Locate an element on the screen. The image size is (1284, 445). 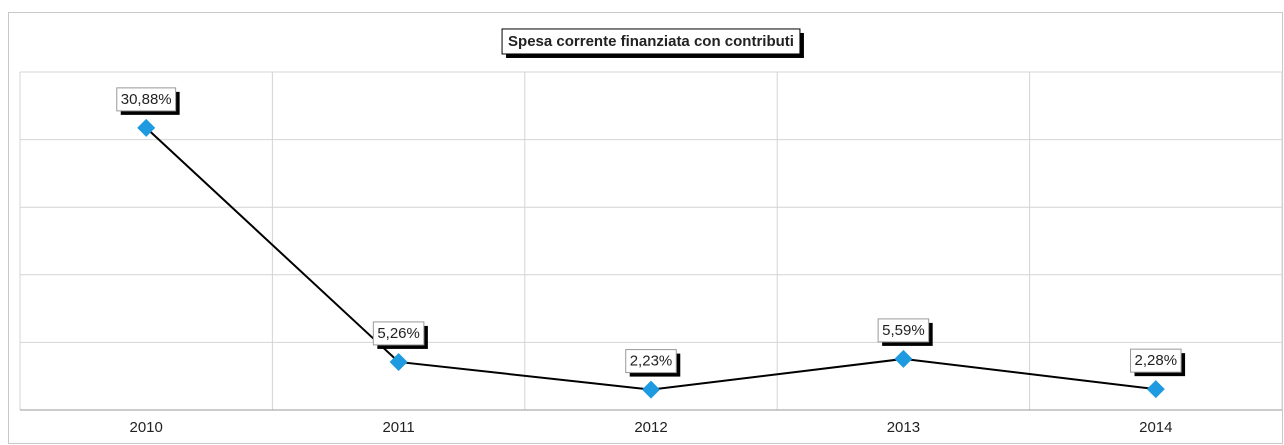
x-tick-label: 2014 is located at coordinates (1155, 427).